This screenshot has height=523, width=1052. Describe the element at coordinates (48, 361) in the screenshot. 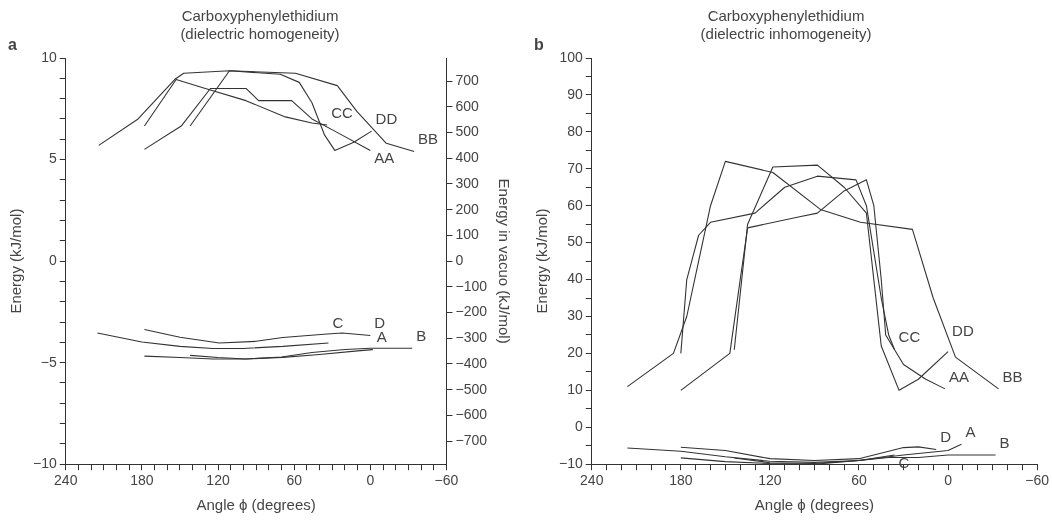

I see `y-tick-label: −5` at that location.